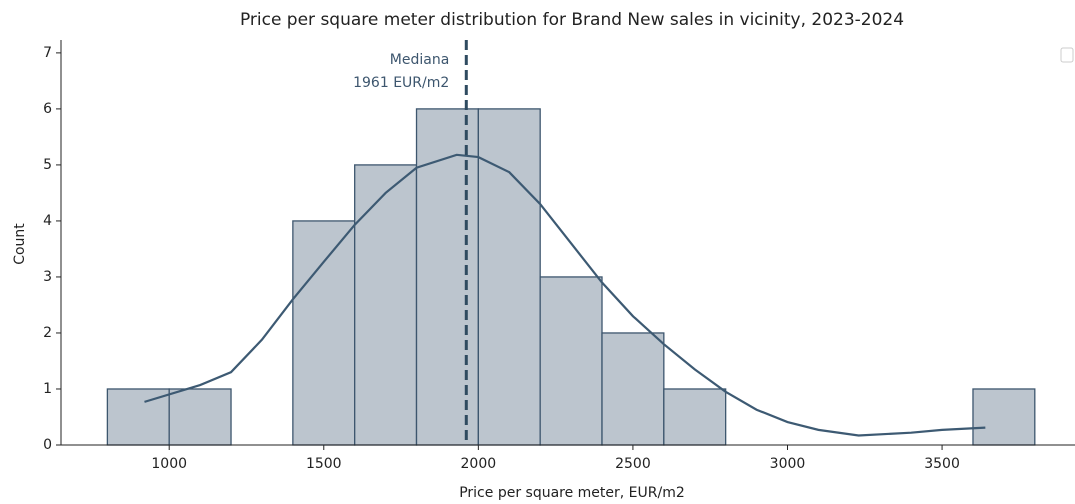  What do you see at coordinates (47, 389) in the screenshot?
I see `y-tick-label: 1` at bounding box center [47, 389].